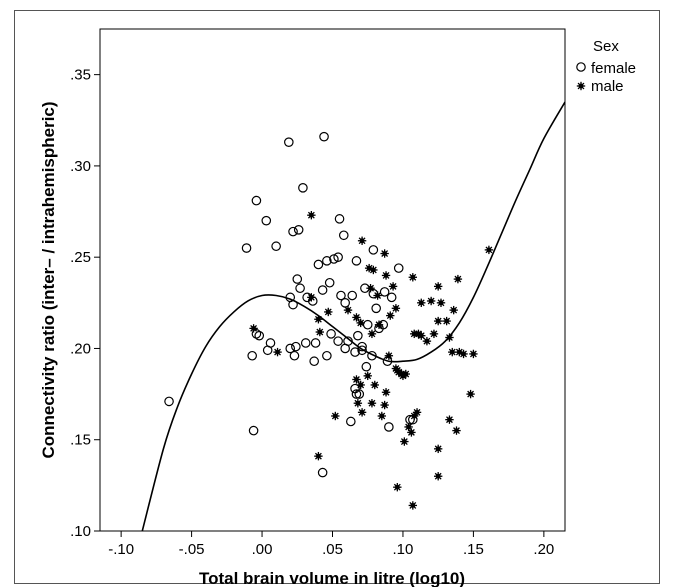 The height and width of the screenshot is (587, 673). What do you see at coordinates (607, 86) in the screenshot?
I see `legend-male-label: male` at bounding box center [607, 86].